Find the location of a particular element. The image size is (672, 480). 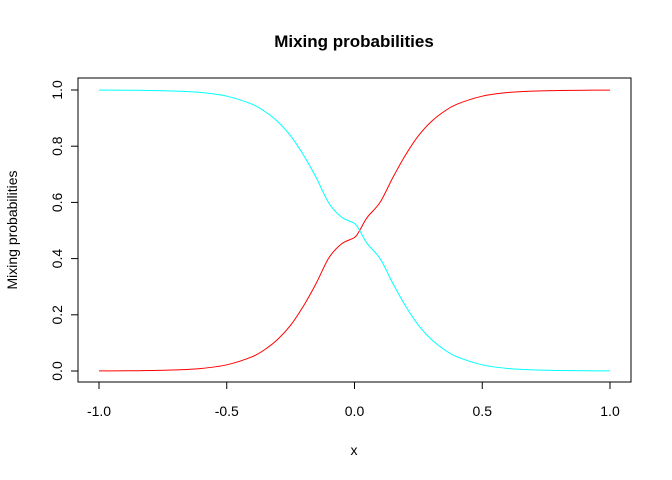

x-axis: -1.0 -0.5 0.0 0.5 1.0 is located at coordinates (353, 400).